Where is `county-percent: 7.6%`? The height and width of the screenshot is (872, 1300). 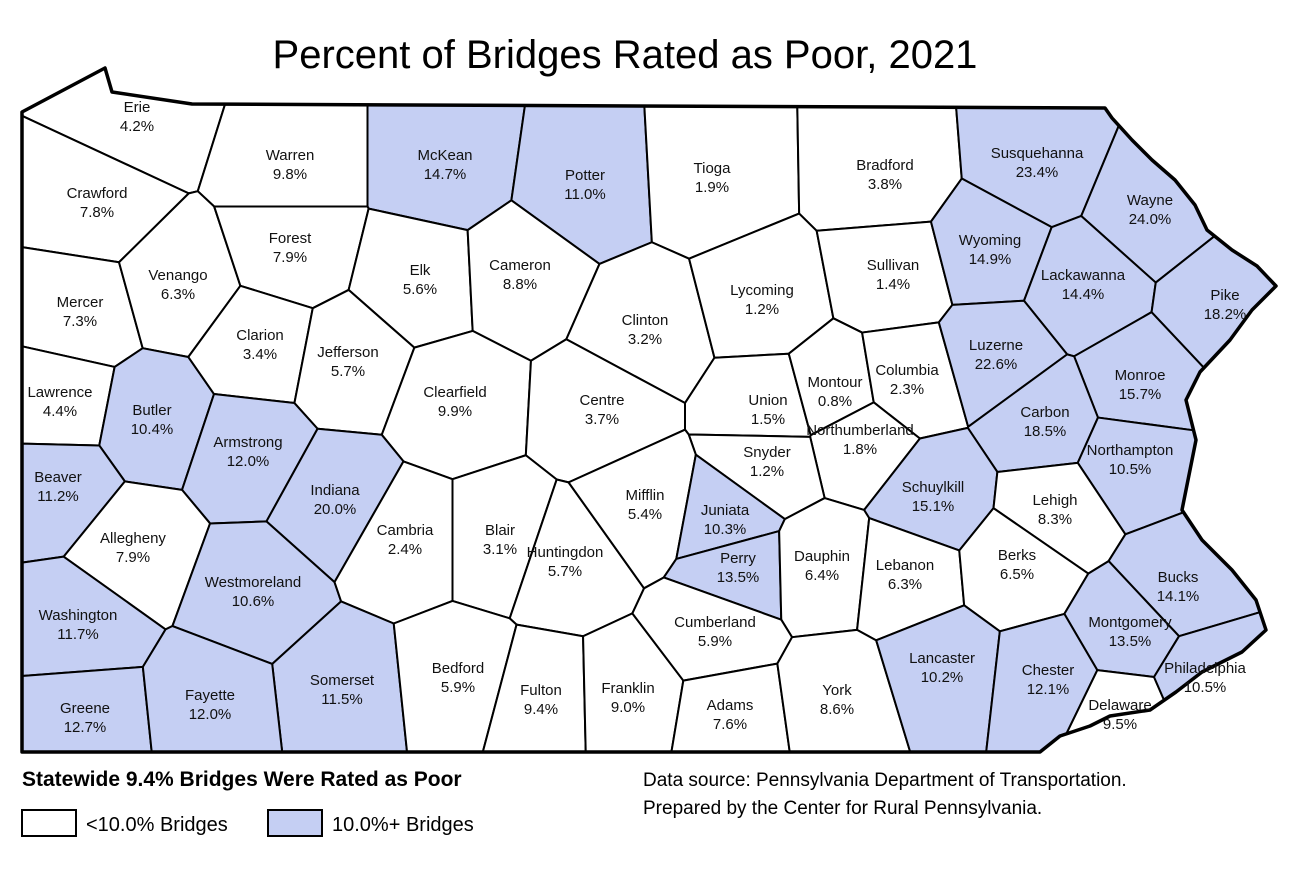 county-percent: 7.6% is located at coordinates (730, 724).